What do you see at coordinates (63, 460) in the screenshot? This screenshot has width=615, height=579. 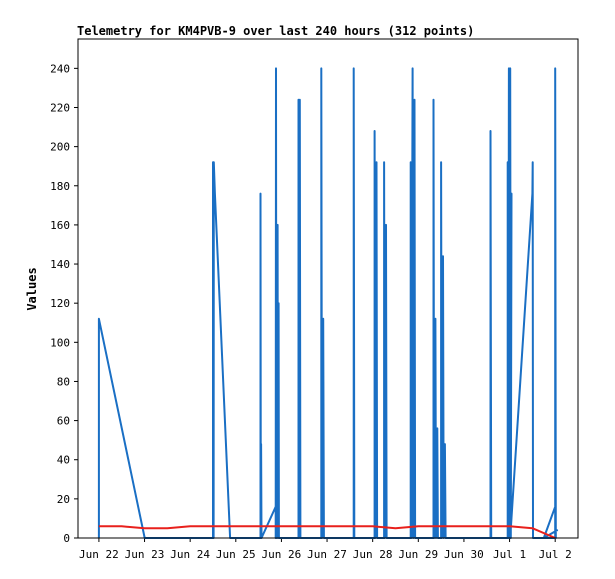 I see `y-tick-label: 40` at bounding box center [63, 460].